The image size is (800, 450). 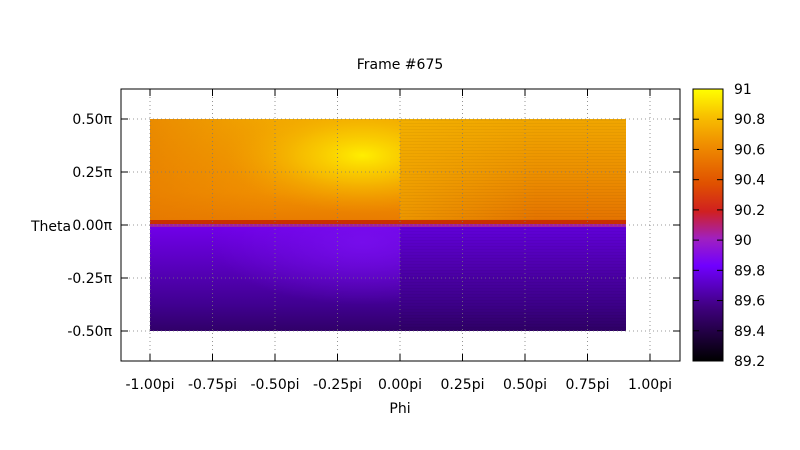 I want to click on x-axis-label: Phi, so click(x=399, y=409).